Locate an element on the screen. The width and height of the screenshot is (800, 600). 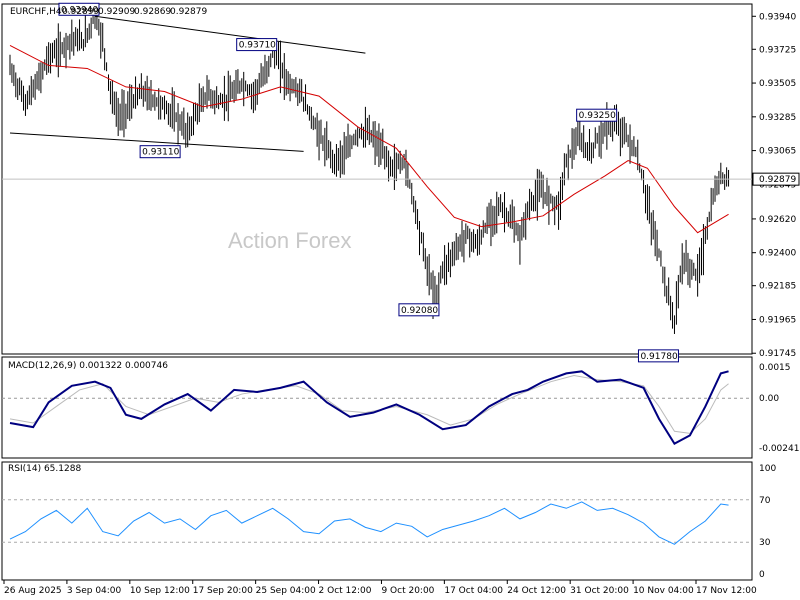
macd-label: MACD(12,26,9) 0.001322 0.000746 is located at coordinates (88, 366).